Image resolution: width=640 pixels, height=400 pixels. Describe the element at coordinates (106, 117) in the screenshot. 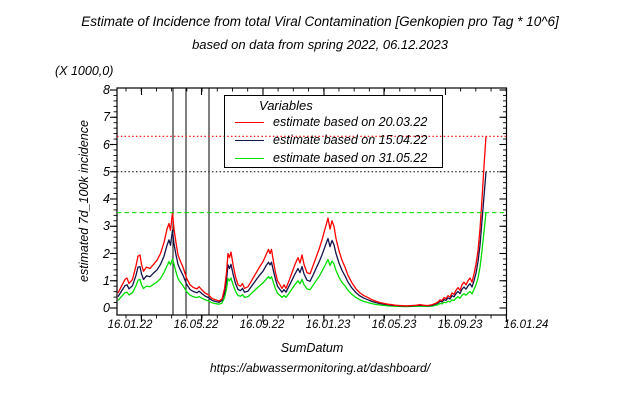

I see `y-tick-label: 7` at that location.